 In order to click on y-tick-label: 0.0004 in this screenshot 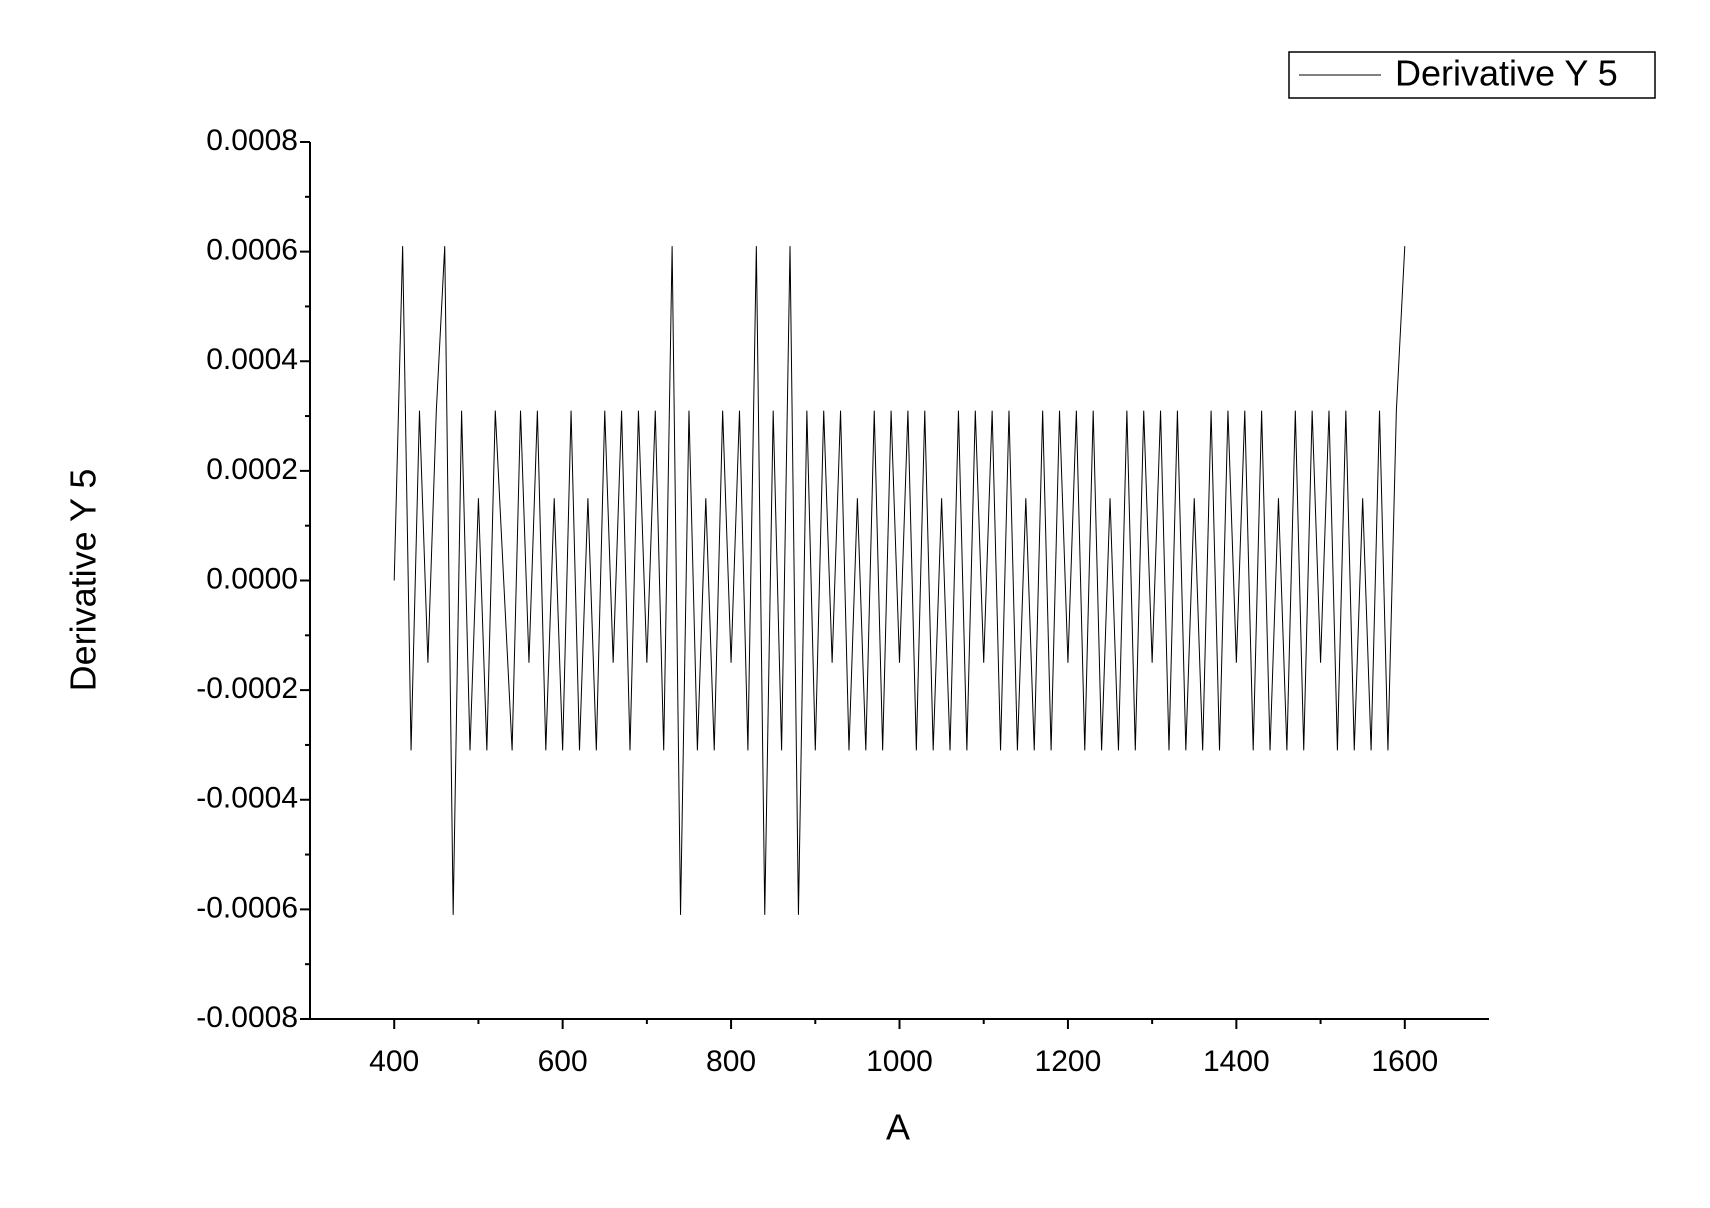, I will do `click(252, 359)`.